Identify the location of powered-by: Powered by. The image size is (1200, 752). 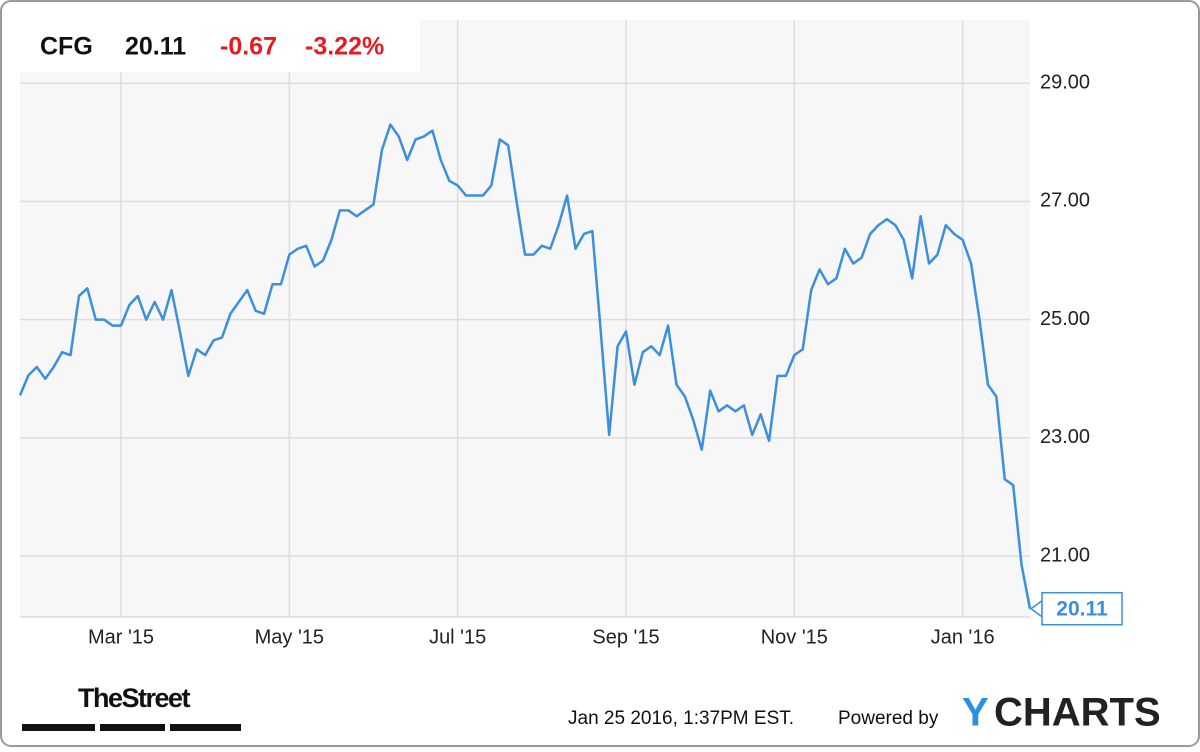
(888, 718).